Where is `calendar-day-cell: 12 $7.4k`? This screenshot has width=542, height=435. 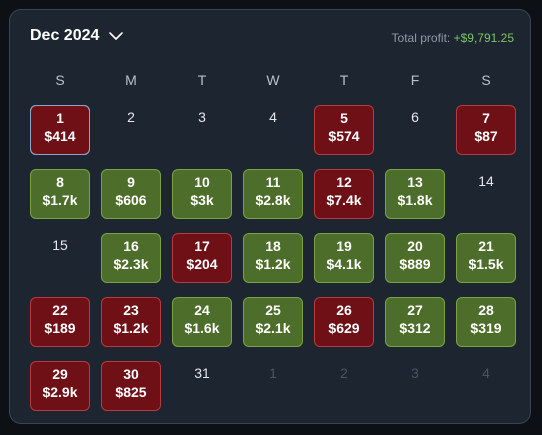
calendar-day-cell: 12 $7.4k is located at coordinates (344, 194).